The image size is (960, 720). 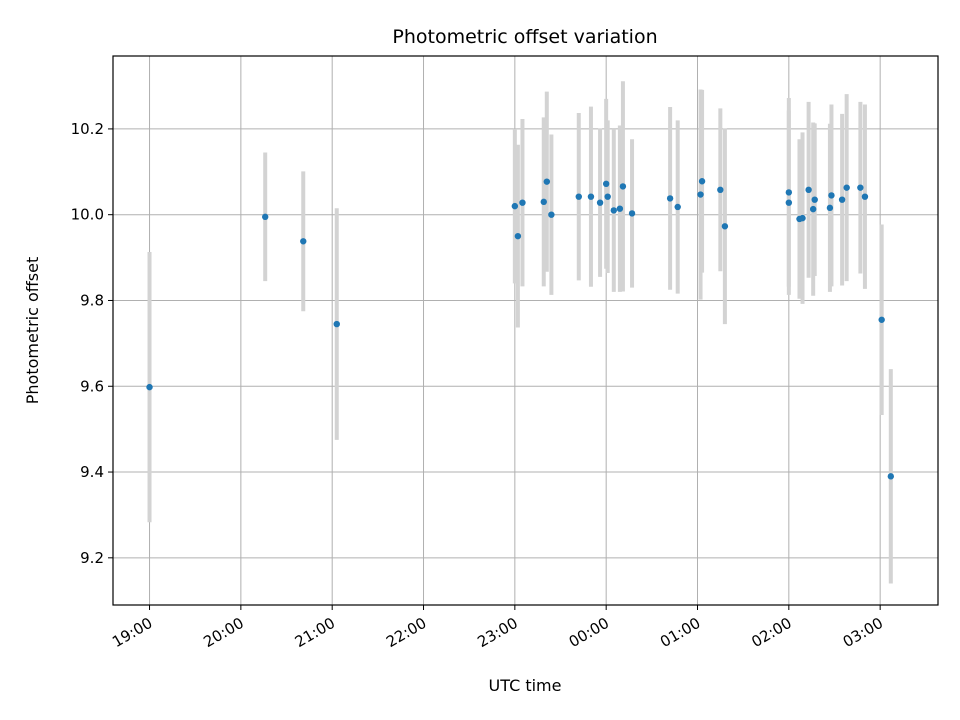 I want to click on y-tick-label: 9.6, so click(x=92, y=386).